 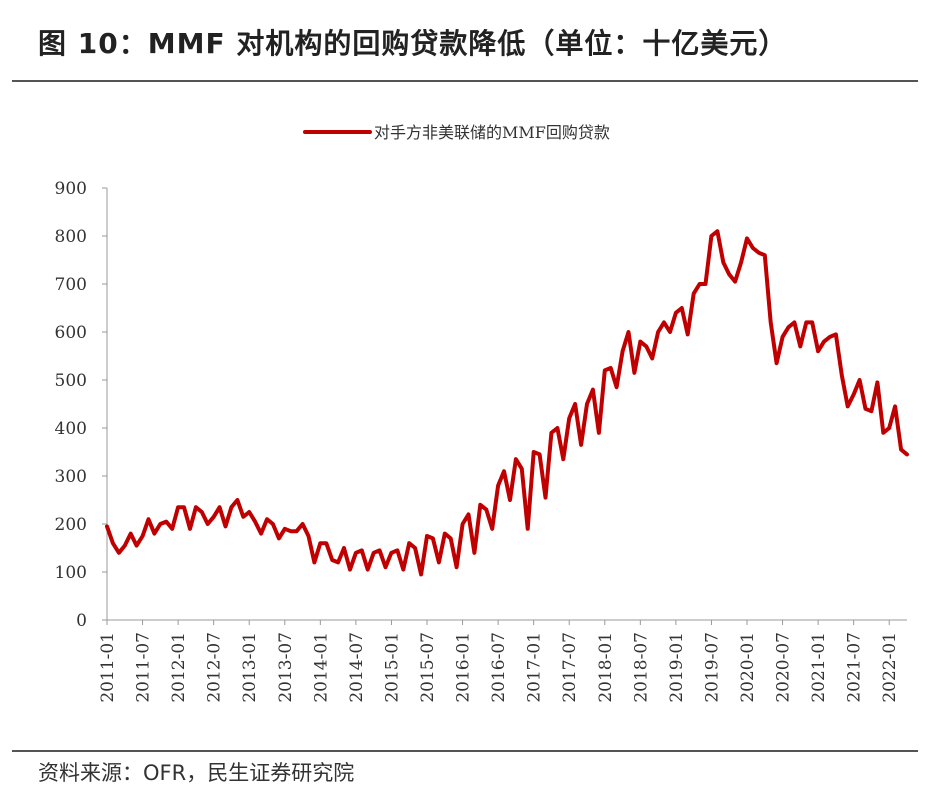 What do you see at coordinates (71, 285) in the screenshot?
I see `y-tick-label: 700` at bounding box center [71, 285].